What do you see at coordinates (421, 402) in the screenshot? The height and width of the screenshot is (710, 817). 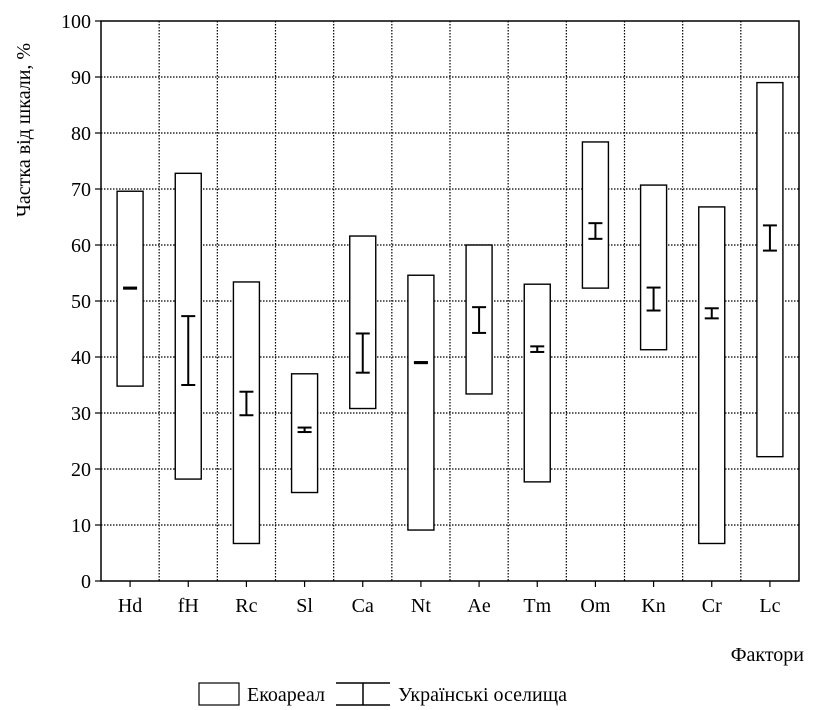 I see `range-box-Nt` at bounding box center [421, 402].